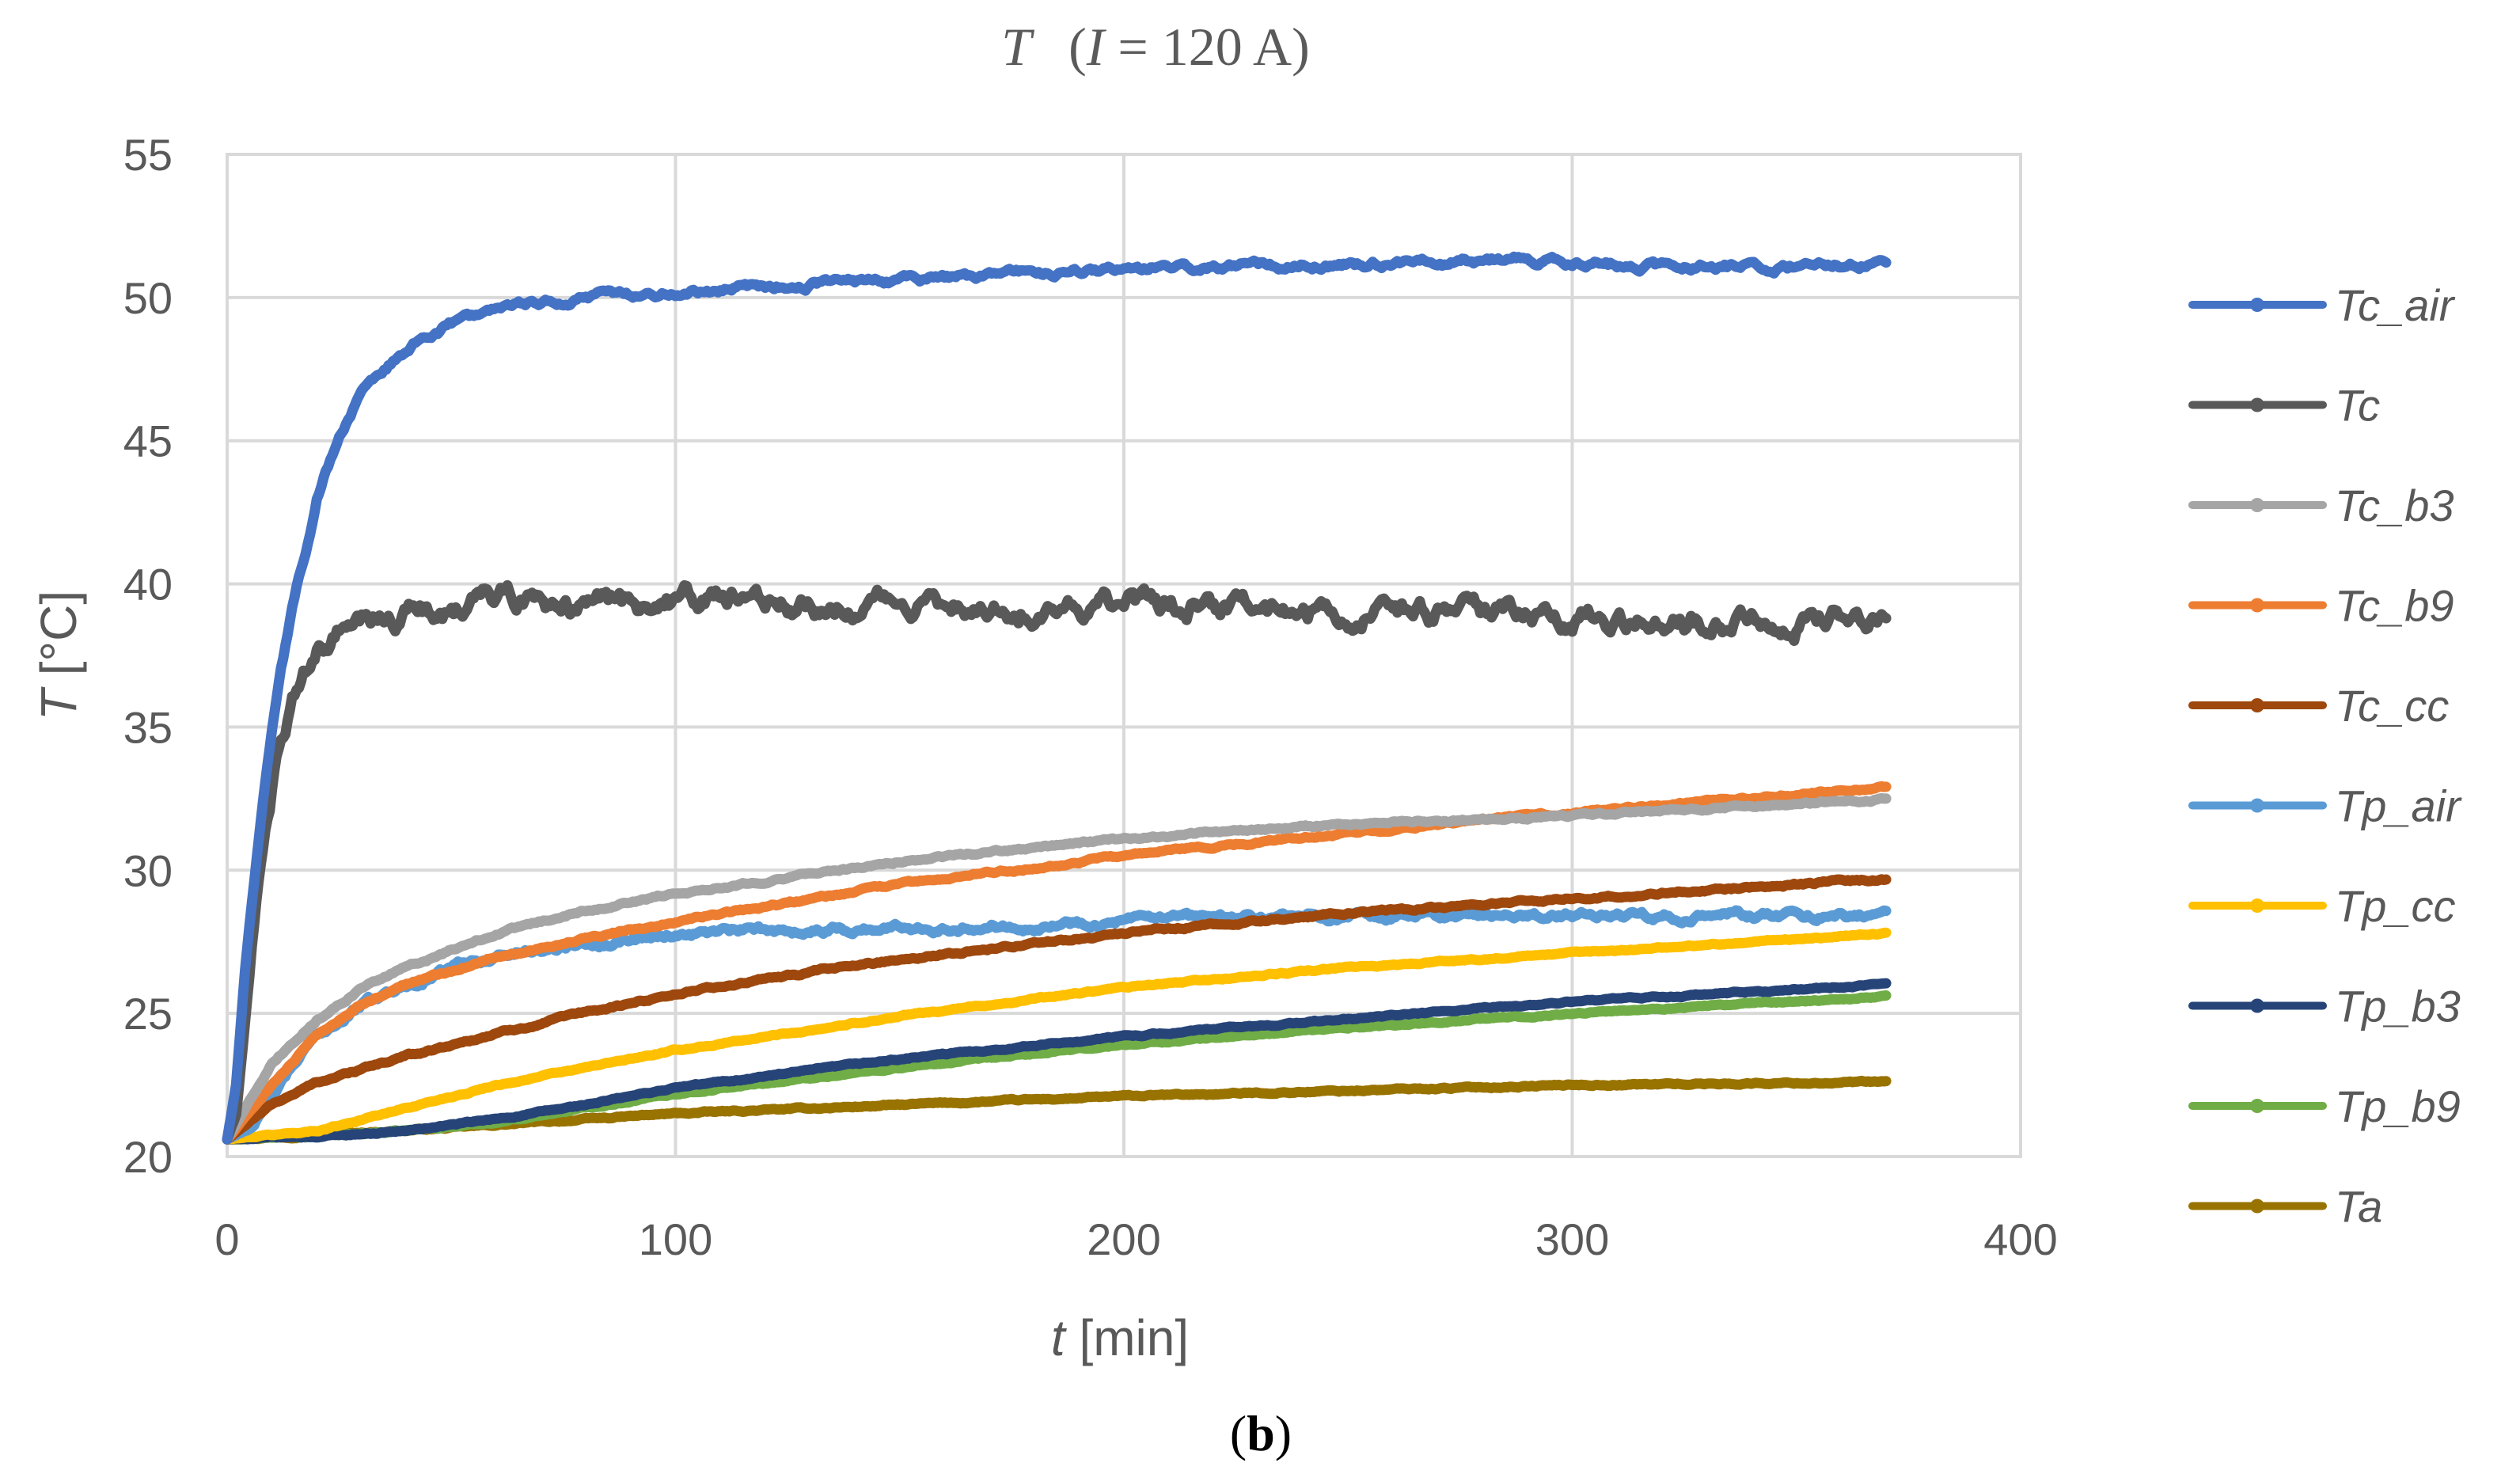 The height and width of the screenshot is (1474, 2520). Describe the element at coordinates (2357, 406) in the screenshot. I see `legend-label: Tc` at that location.